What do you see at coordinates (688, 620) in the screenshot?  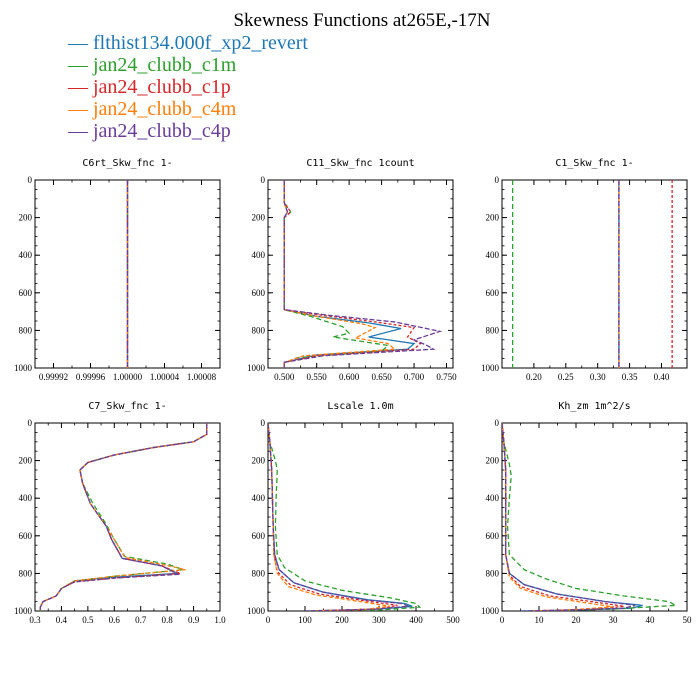 I see `x-tick-label: 50` at bounding box center [688, 620].